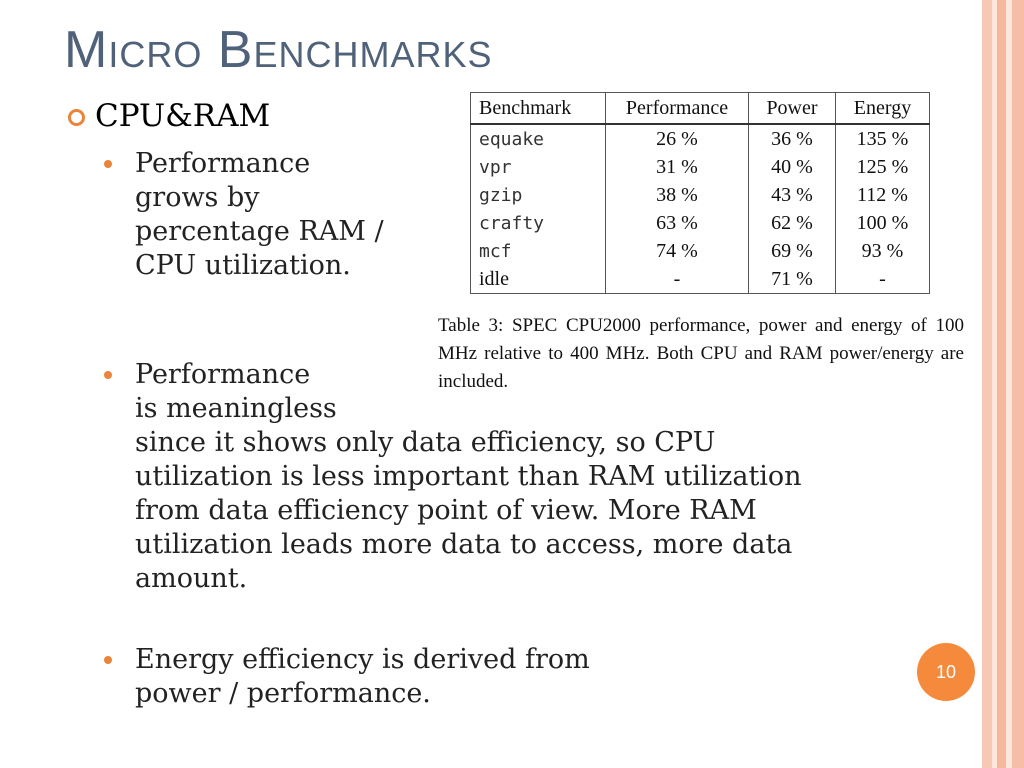 The height and width of the screenshot is (768, 1024). I want to click on table-cell: idle, so click(538, 279).